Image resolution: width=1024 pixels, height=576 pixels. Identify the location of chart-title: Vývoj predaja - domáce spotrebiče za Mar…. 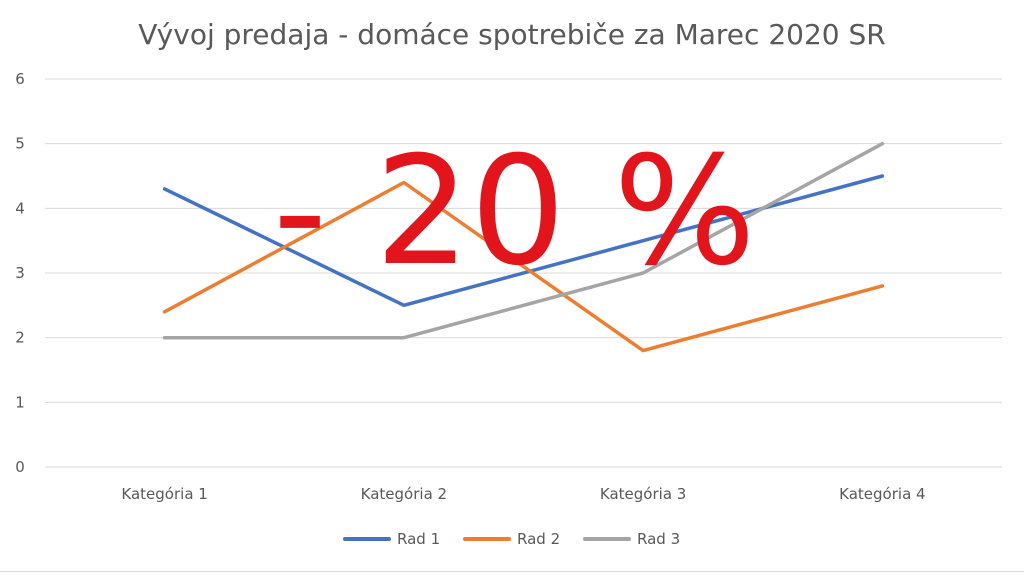
(511, 34).